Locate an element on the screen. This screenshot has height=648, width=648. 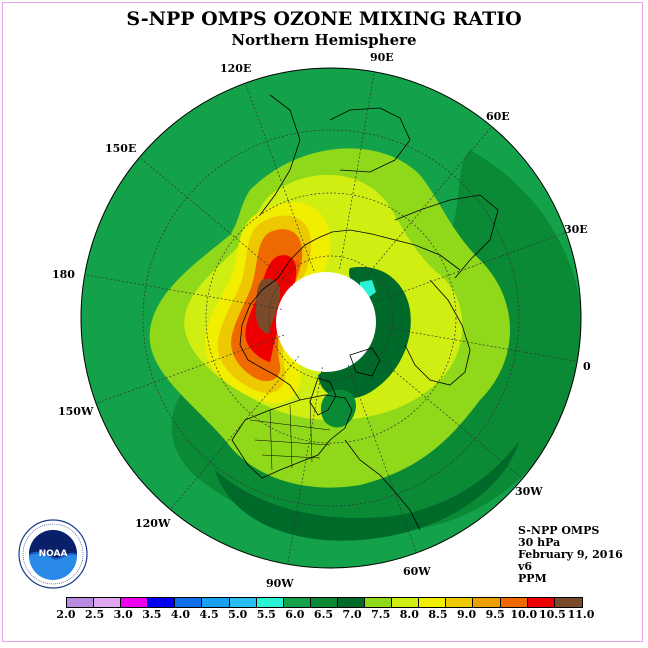
lon-label-180: 180 is located at coordinates (63, 274).